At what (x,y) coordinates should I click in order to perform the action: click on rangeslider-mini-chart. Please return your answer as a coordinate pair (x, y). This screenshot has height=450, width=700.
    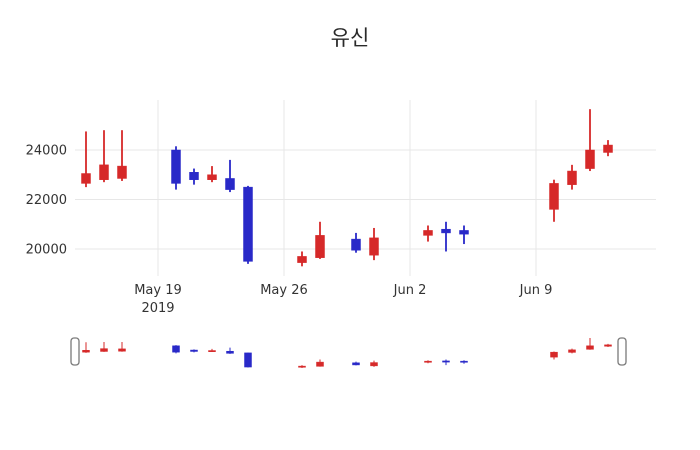
    Looking at the image, I should click on (347, 353).